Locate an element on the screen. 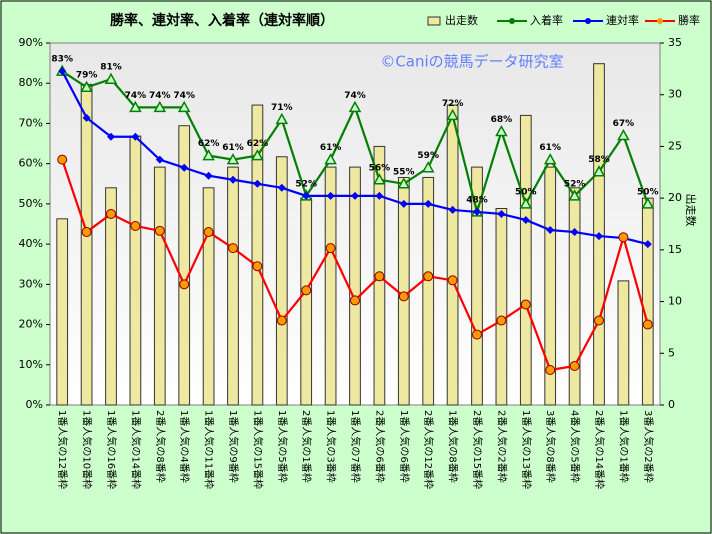 This screenshot has height=534, width=712. x-tick-label: 1番人気の10番枠 is located at coordinates (87, 449).